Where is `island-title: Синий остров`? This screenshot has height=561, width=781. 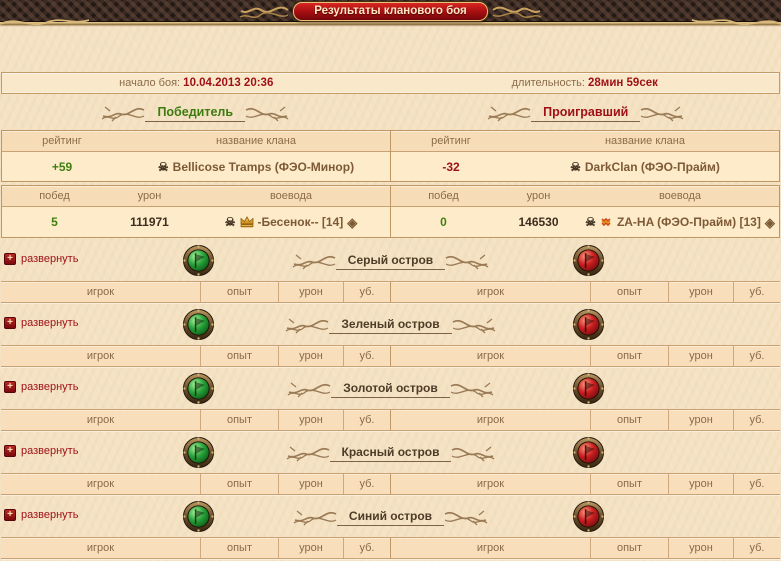 island-title: Синий остров is located at coordinates (390, 517).